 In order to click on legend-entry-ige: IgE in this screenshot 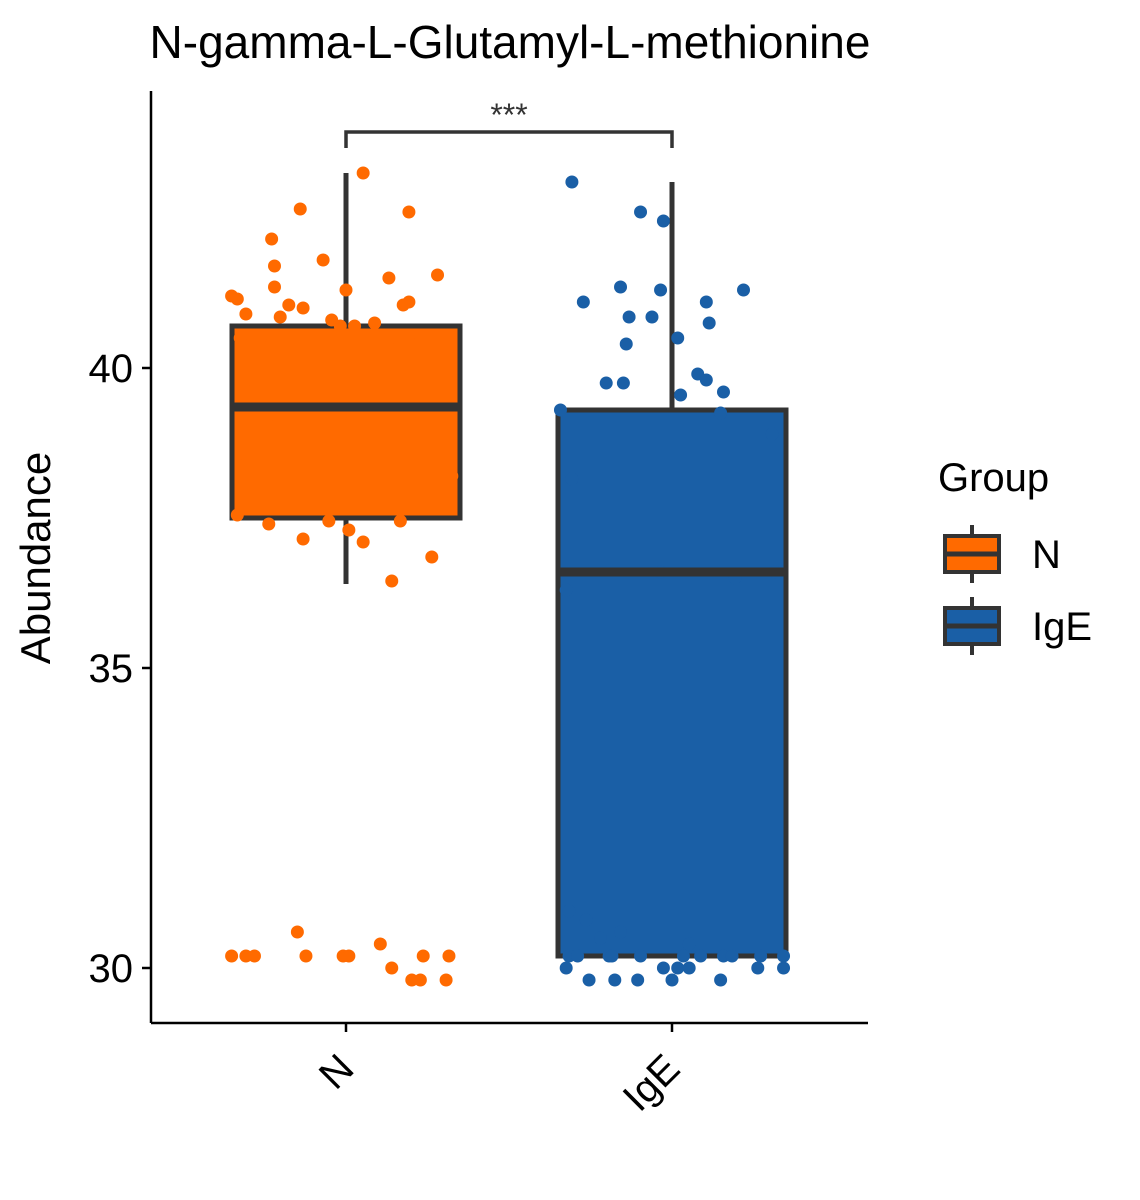, I will do `click(1017, 626)`.